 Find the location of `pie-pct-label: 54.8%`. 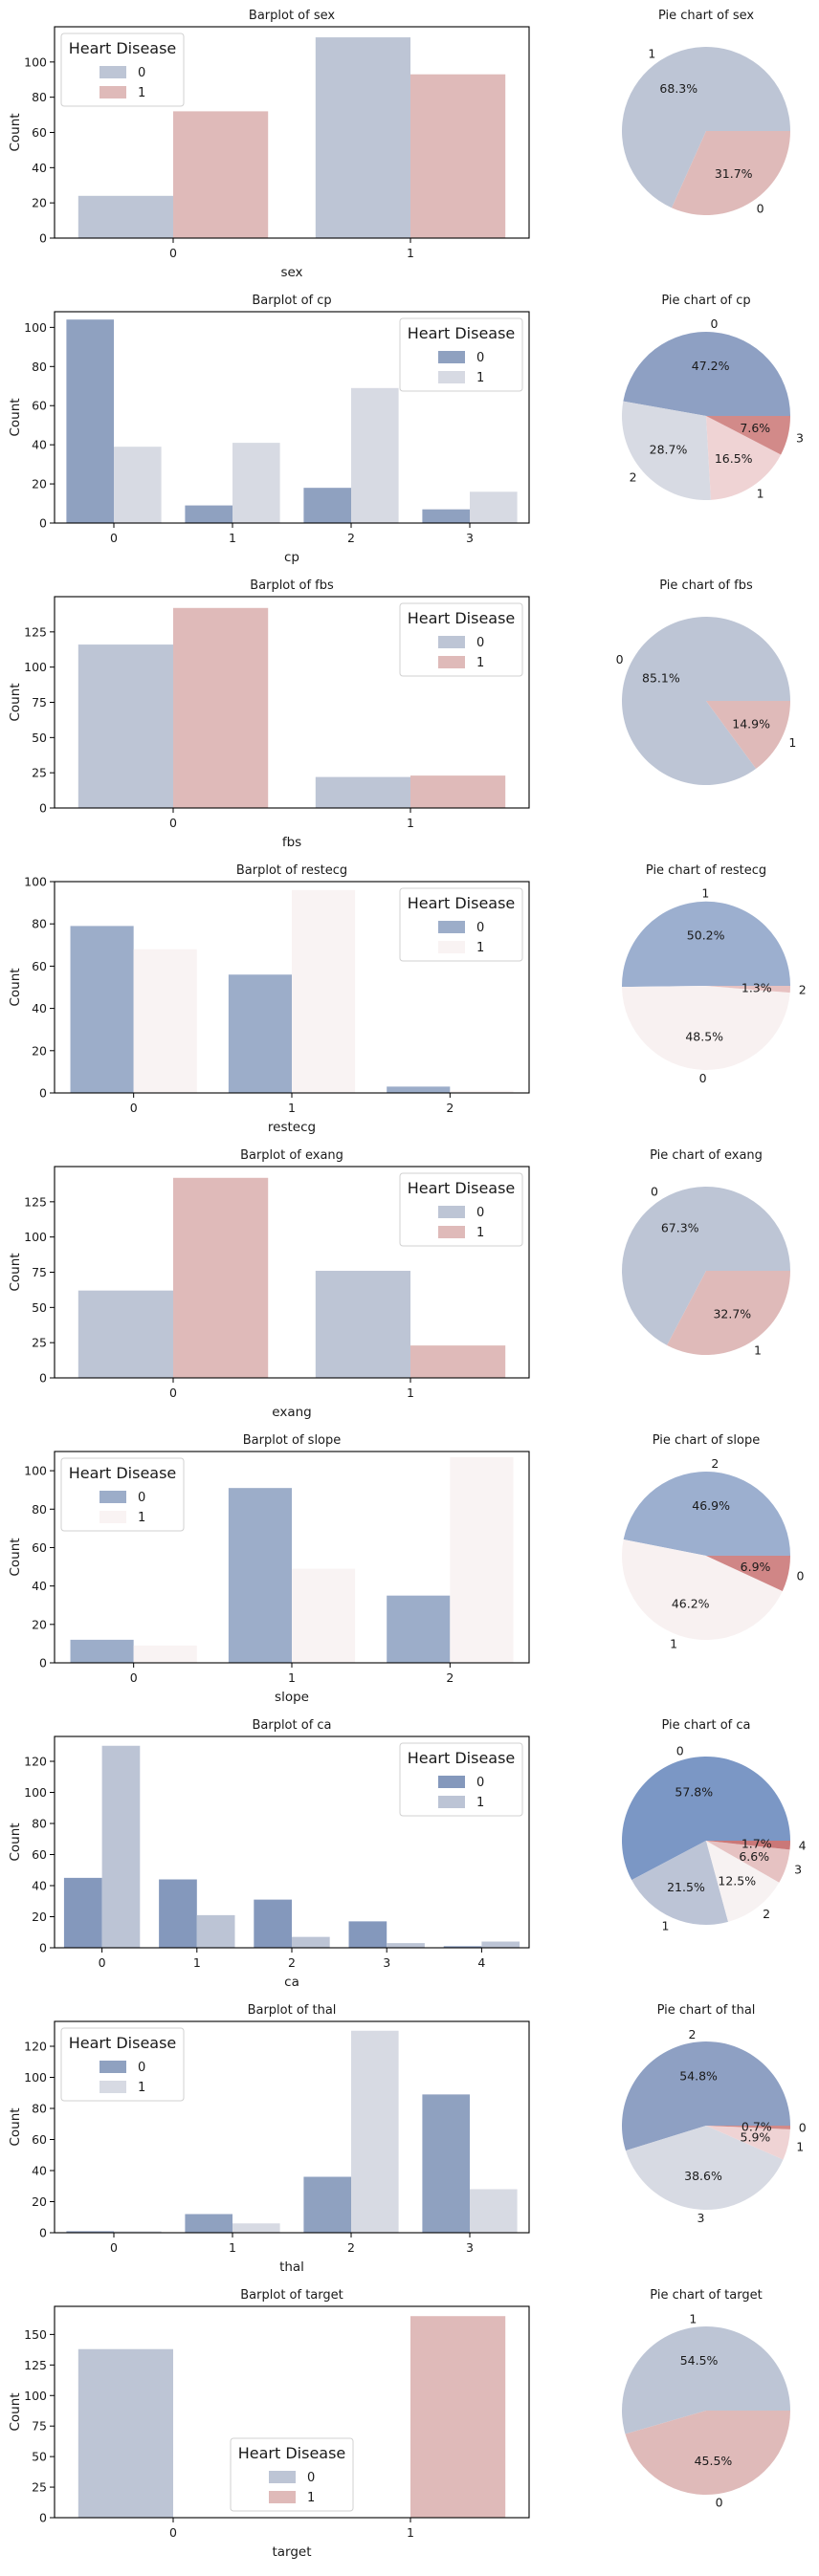

pie-pct-label: 54.8% is located at coordinates (699, 2075).